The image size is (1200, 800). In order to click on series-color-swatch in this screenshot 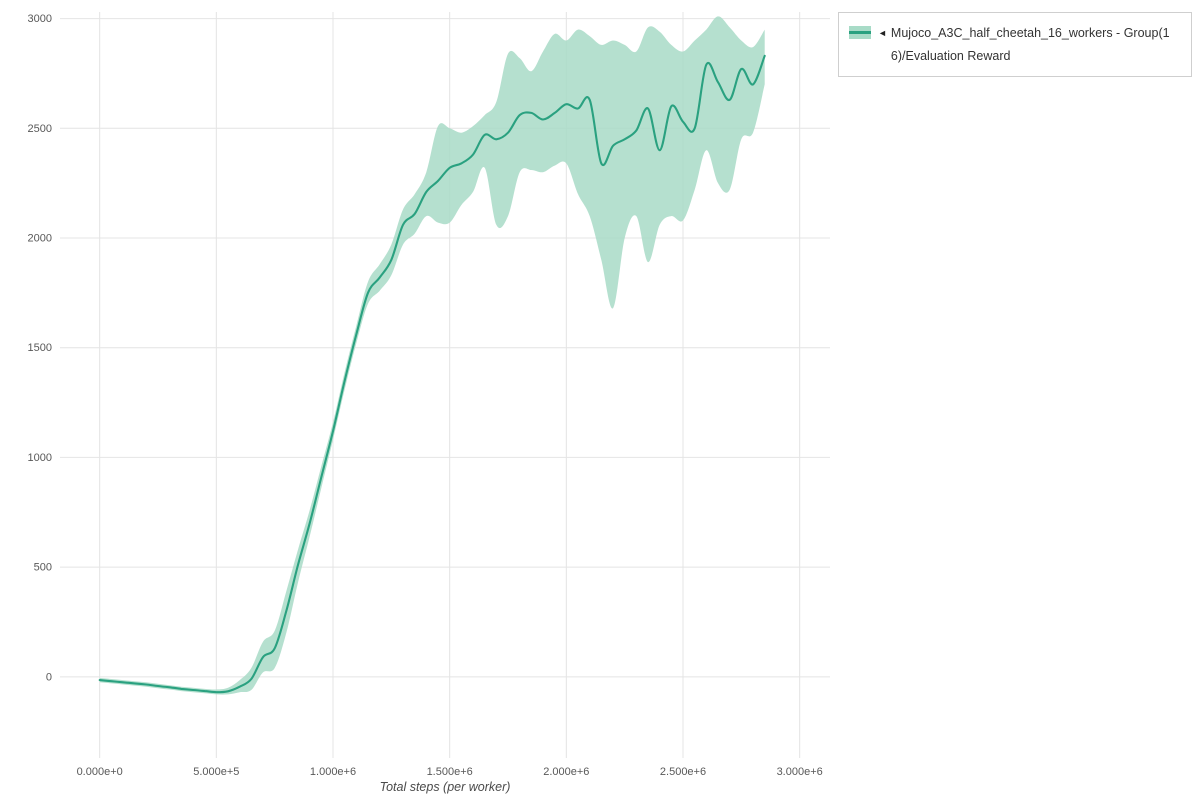, I will do `click(860, 32)`.